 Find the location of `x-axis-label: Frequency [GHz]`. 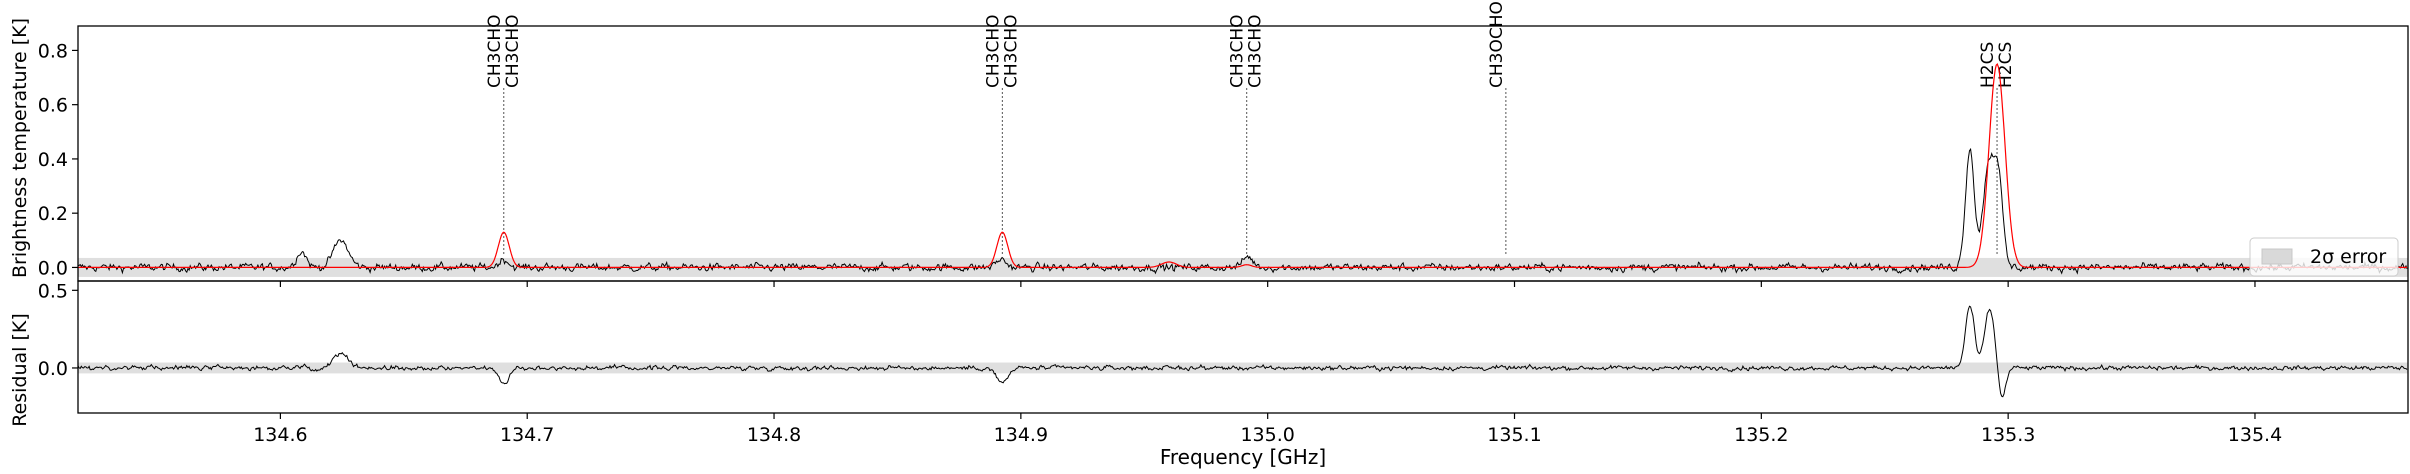

x-axis-label: Frequency [GHz] is located at coordinates (1243, 457).